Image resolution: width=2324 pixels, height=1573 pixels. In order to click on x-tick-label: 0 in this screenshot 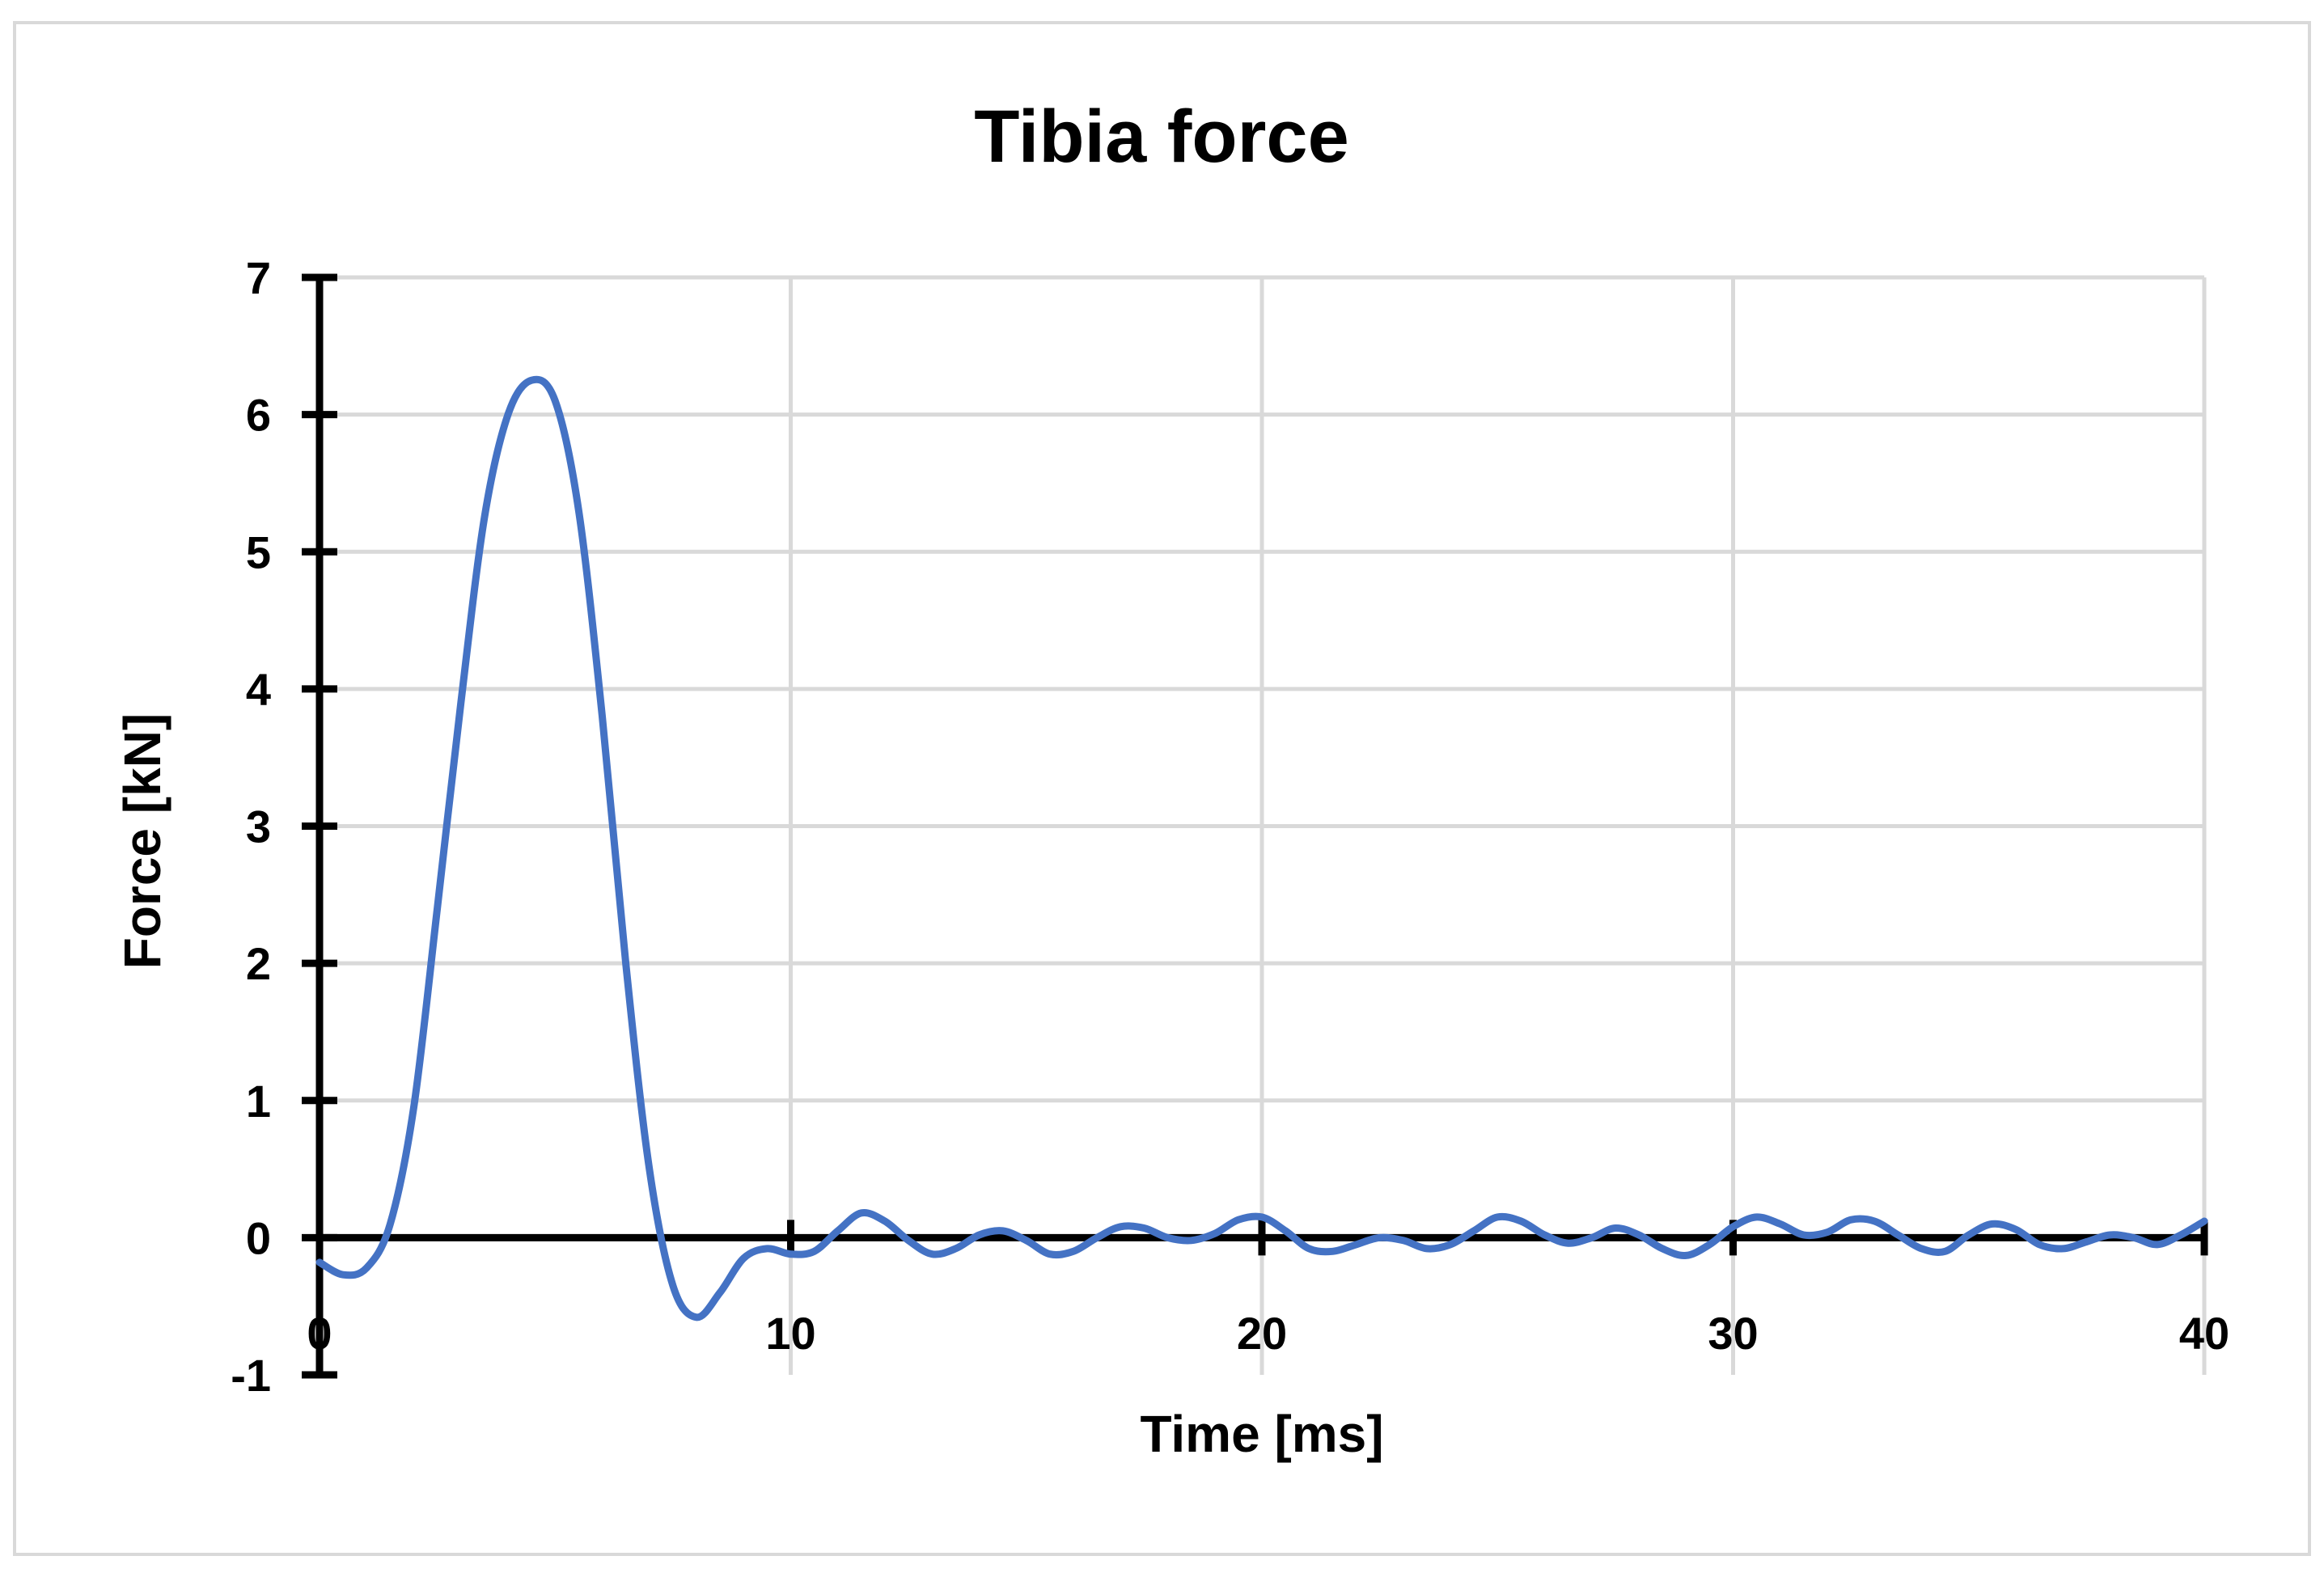, I will do `click(319, 1333)`.